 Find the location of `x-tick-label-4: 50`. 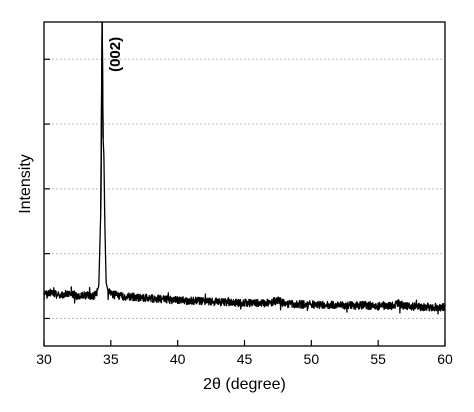

x-tick-label-4: 50 is located at coordinates (312, 359).